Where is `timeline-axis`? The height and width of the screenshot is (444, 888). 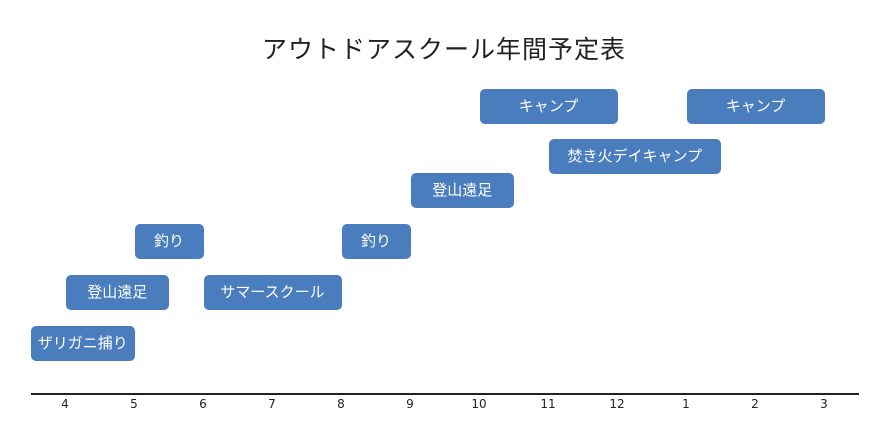 timeline-axis is located at coordinates (445, 394).